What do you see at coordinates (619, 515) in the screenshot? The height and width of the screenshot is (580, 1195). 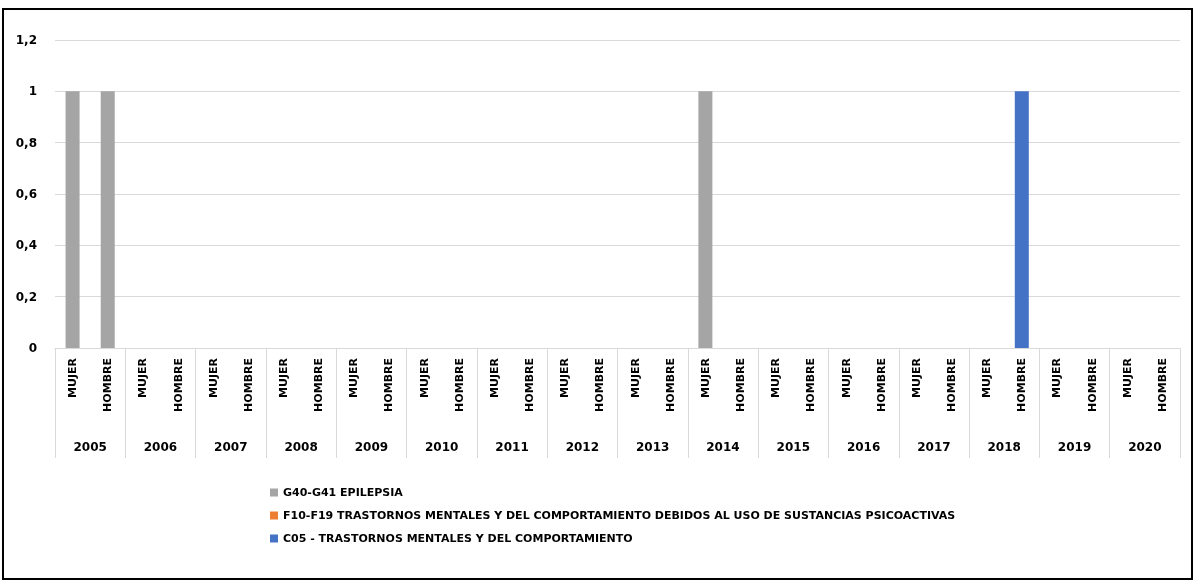 I see `legend-label: F10-F19 TRASTORNOS MENTALES Y DEL COMPORTAMIENTO DEBIDOS AL USO DE SUSTANCIAS PSICOACTIVAS` at bounding box center [619, 515].